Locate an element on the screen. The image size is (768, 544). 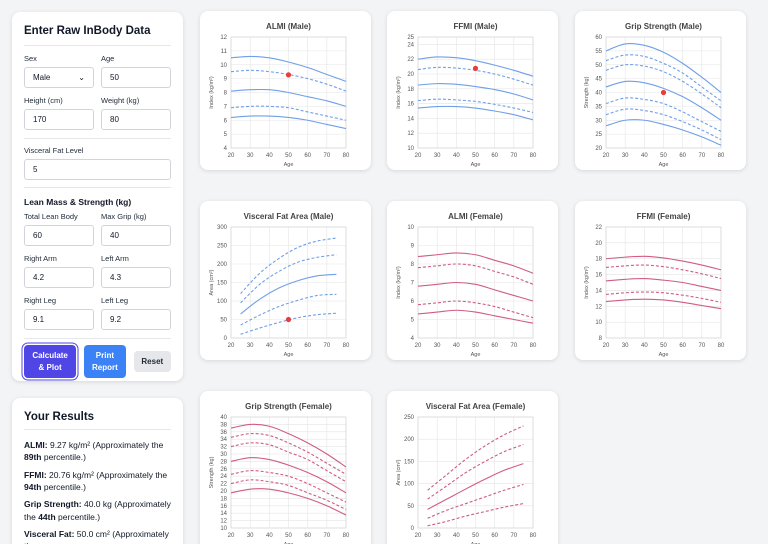
right-arm-input: 4.2 is located at coordinates (59, 277).